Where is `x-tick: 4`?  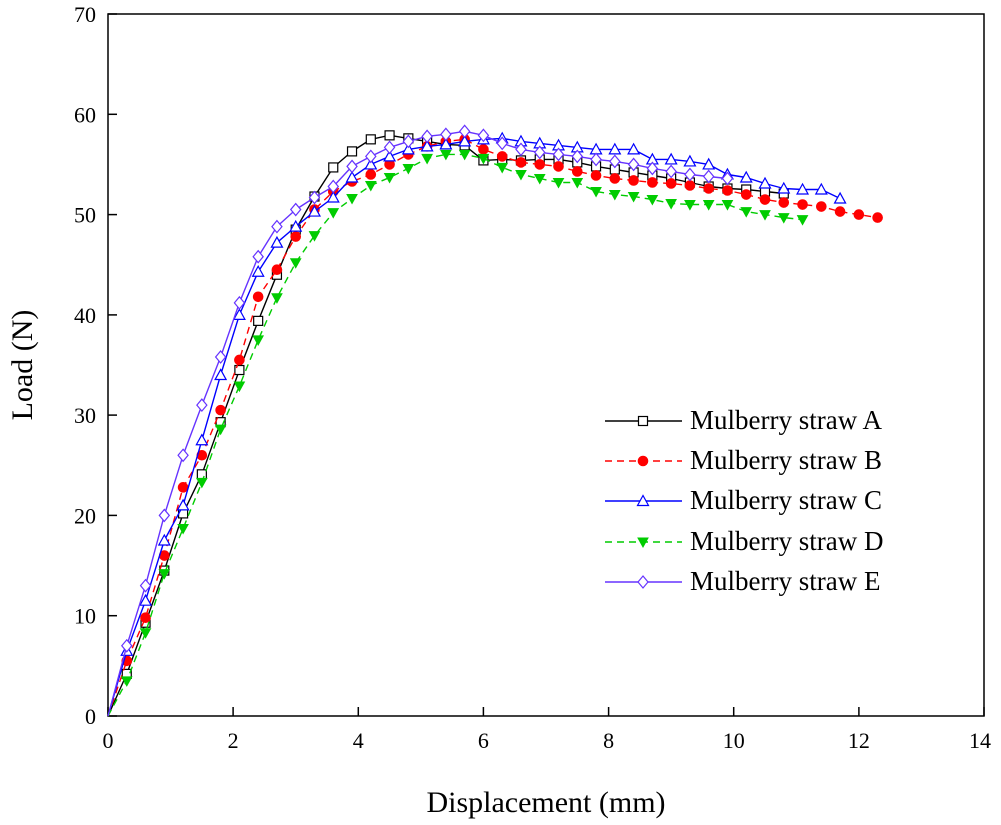 x-tick: 4 is located at coordinates (358, 730).